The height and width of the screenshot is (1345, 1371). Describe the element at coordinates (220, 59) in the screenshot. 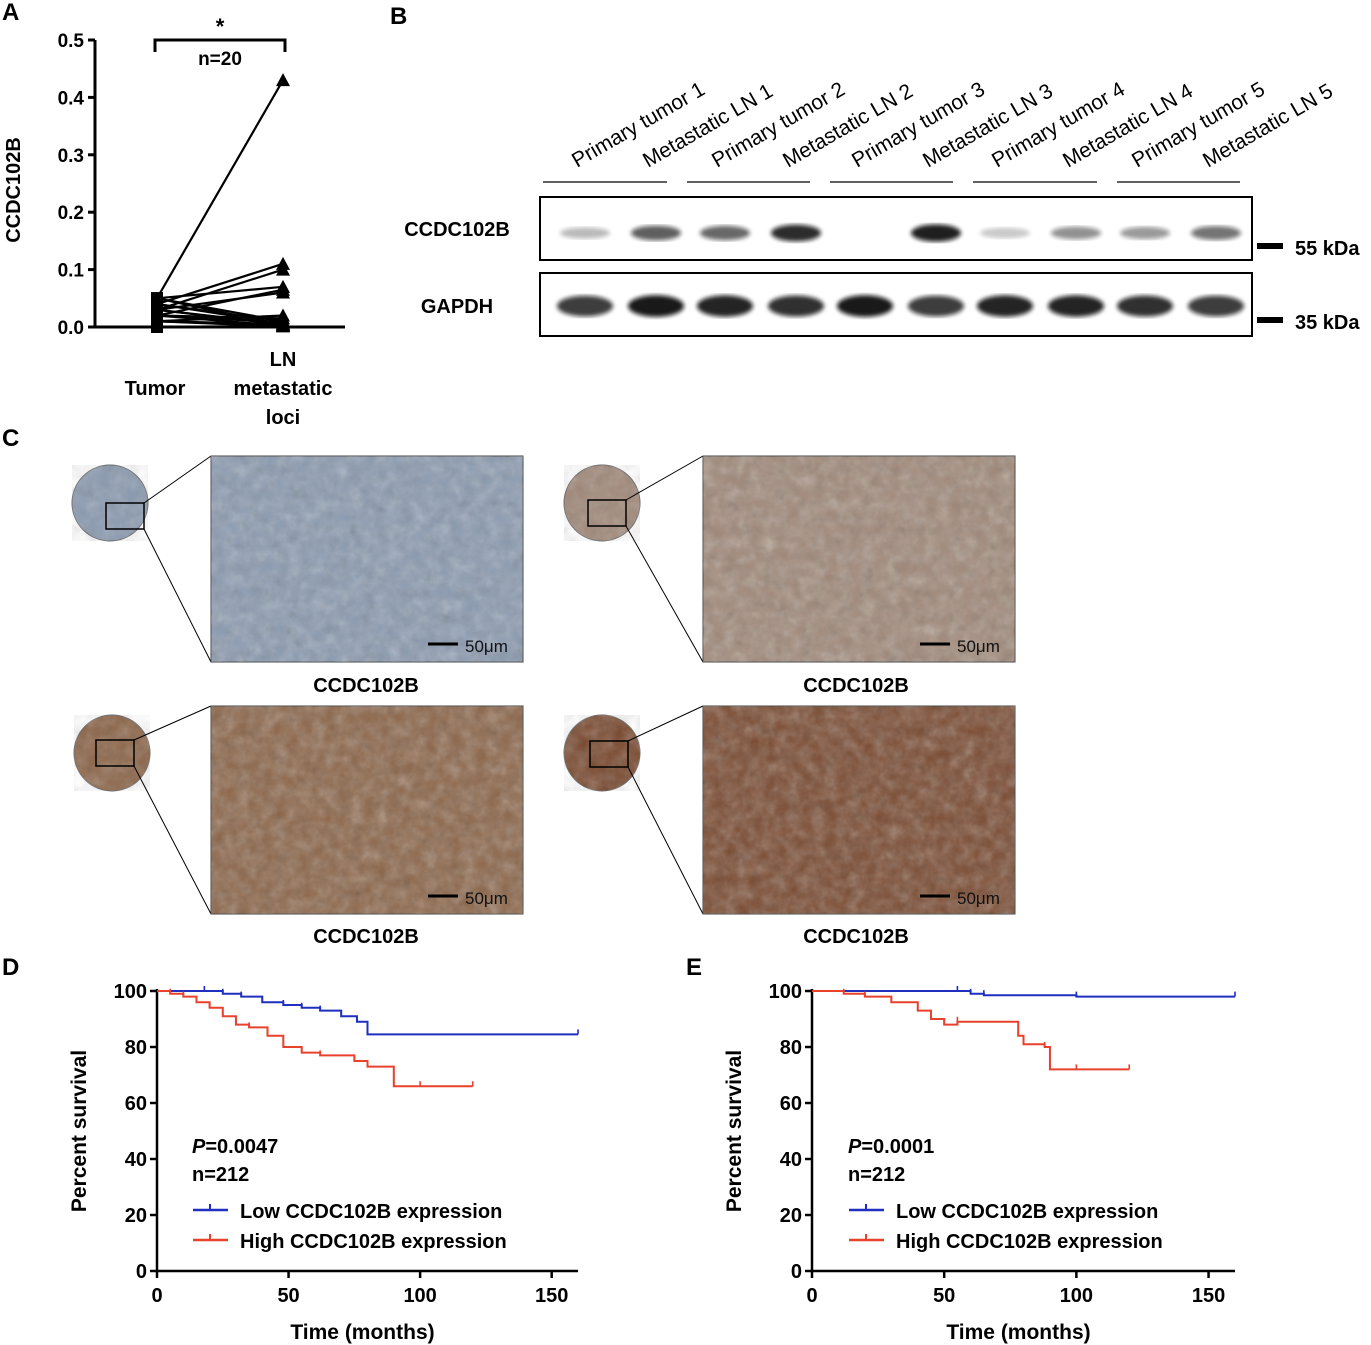

I see `panel-a-n: n=20` at that location.